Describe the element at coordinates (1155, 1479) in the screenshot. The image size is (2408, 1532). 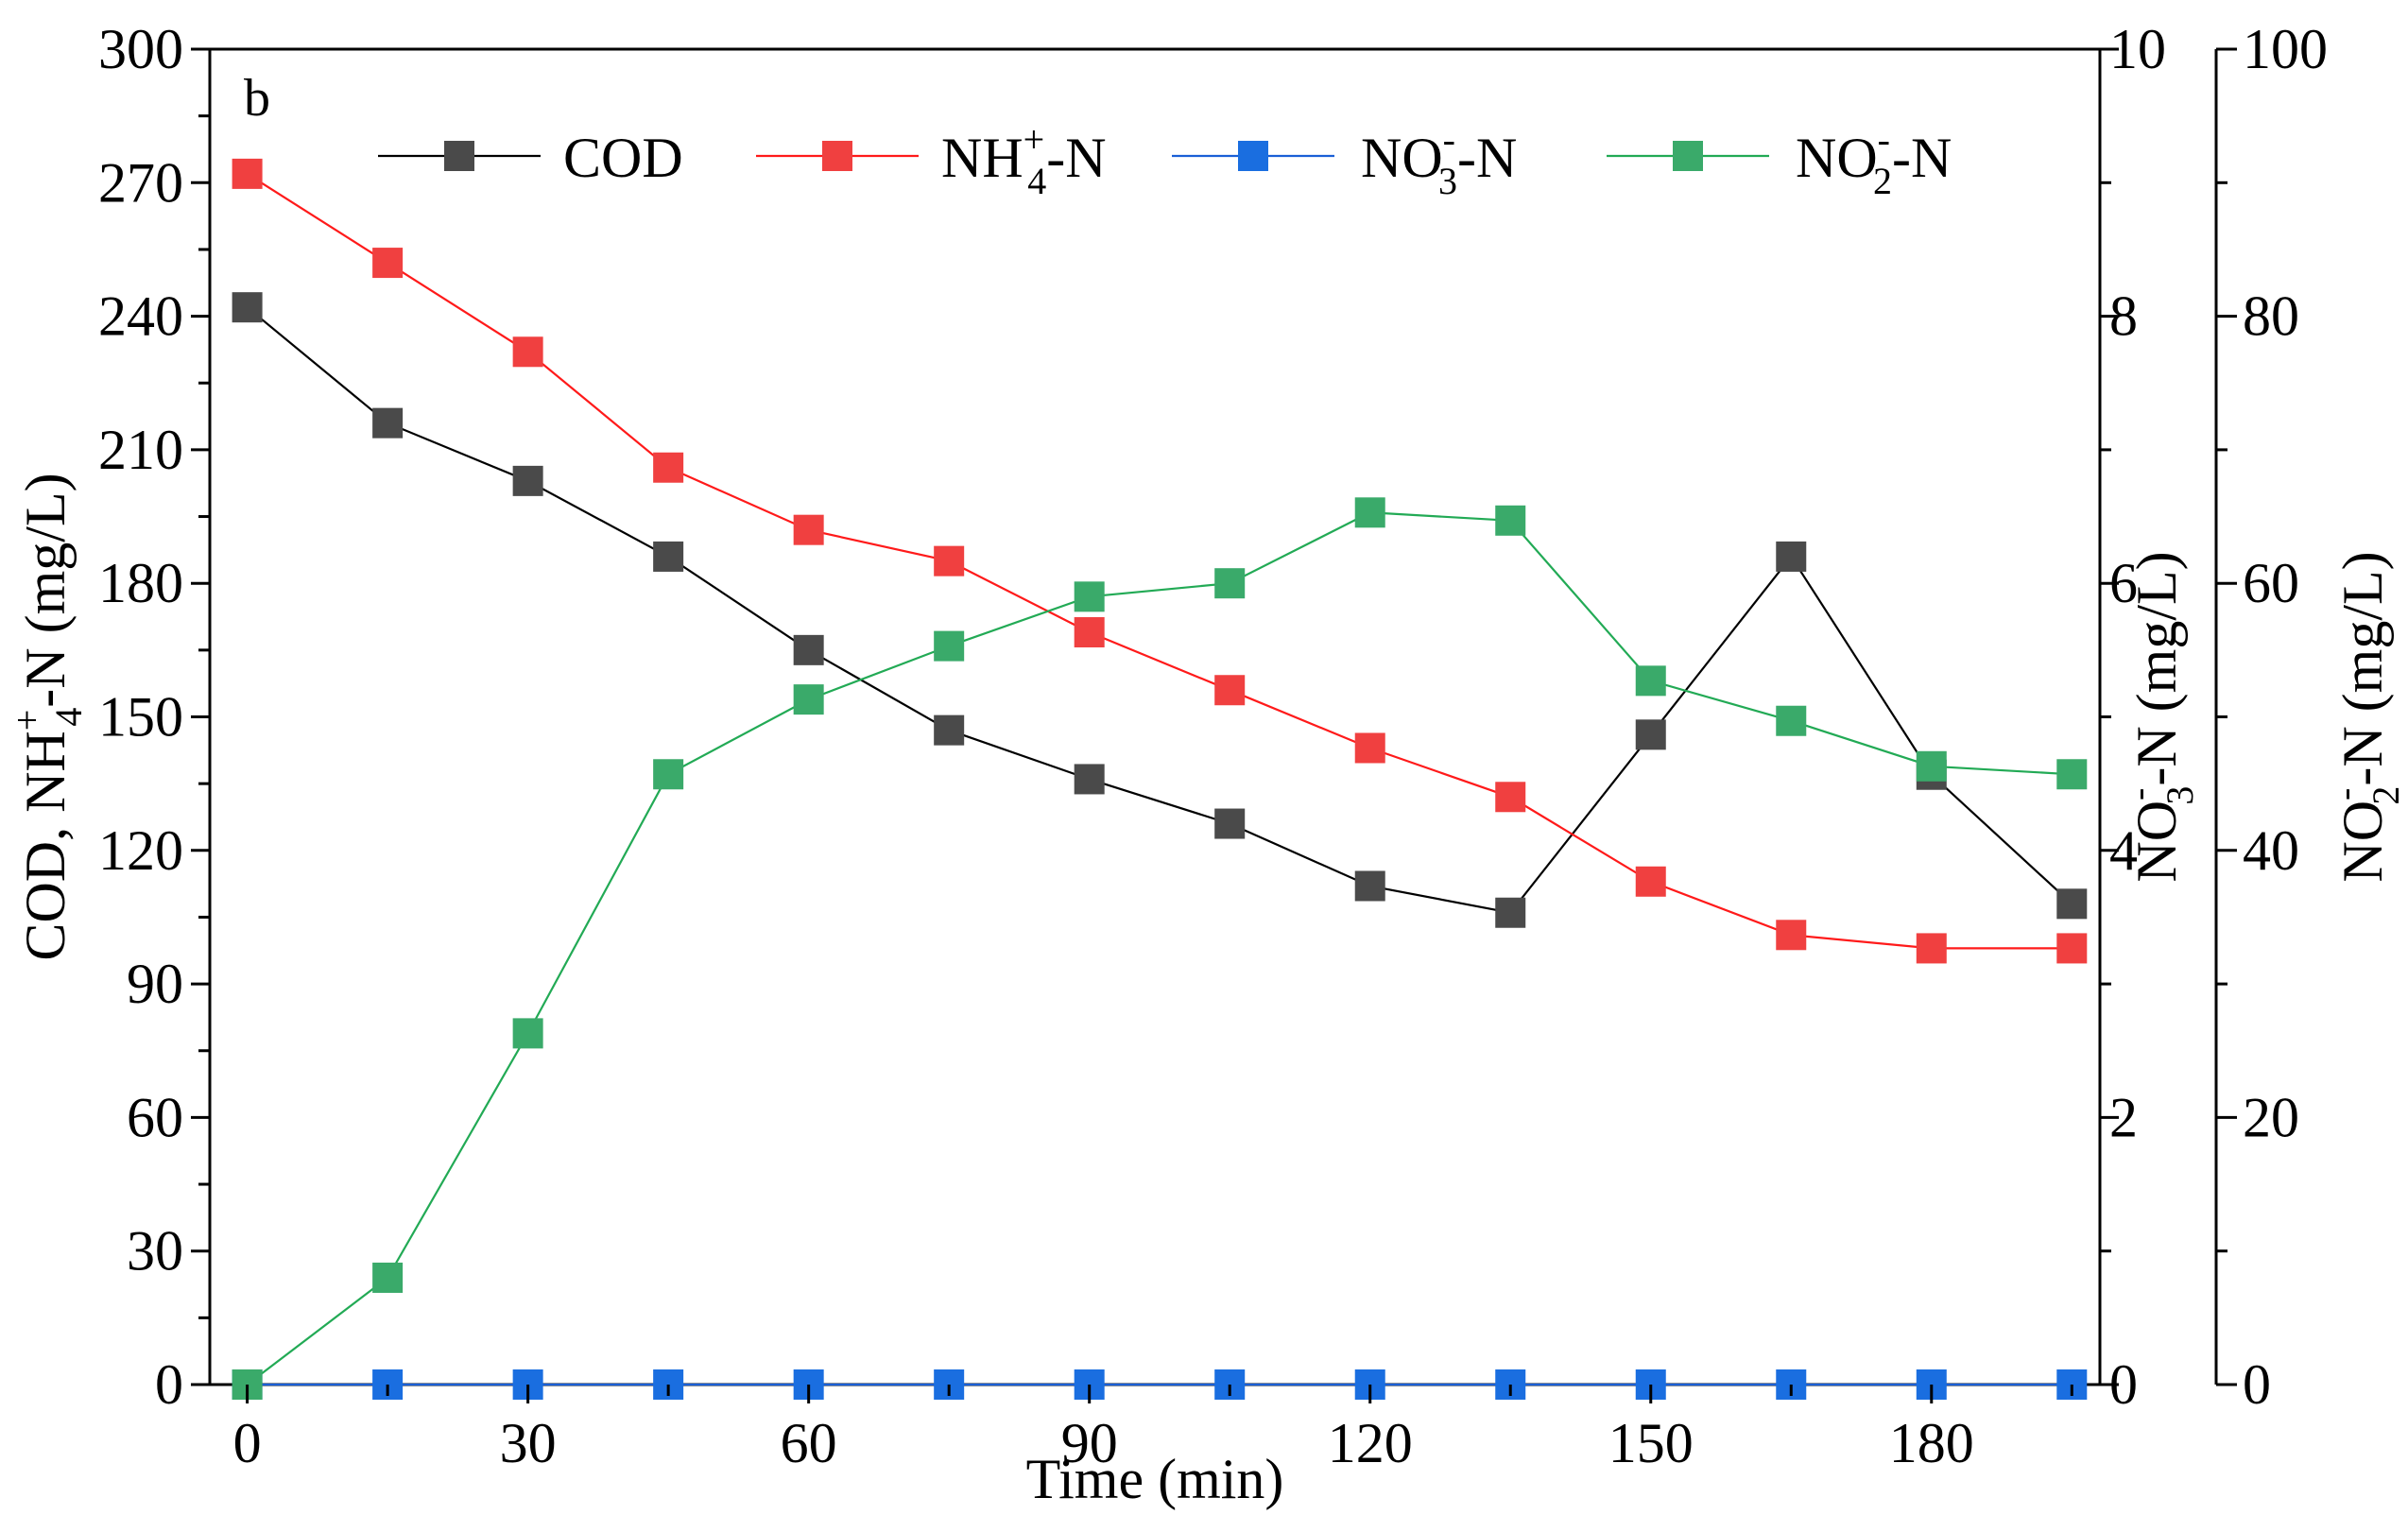
I see `x-axis-title: Time (min)` at that location.